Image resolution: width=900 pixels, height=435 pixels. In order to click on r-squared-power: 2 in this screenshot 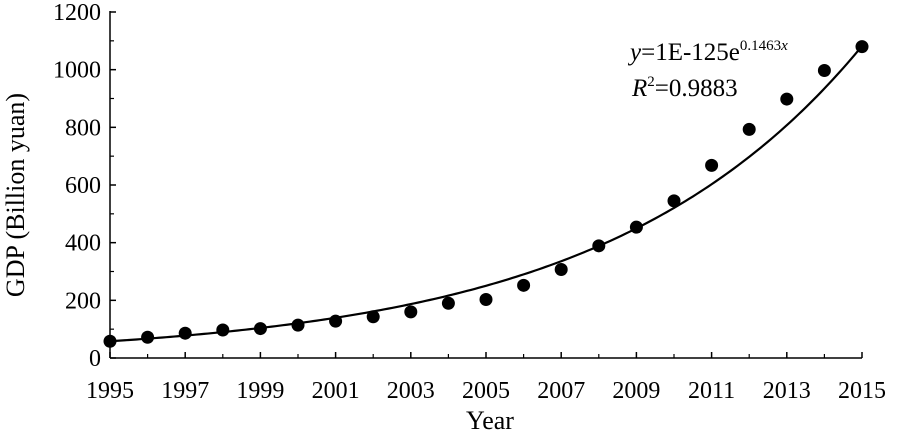, I will do `click(651, 82)`.